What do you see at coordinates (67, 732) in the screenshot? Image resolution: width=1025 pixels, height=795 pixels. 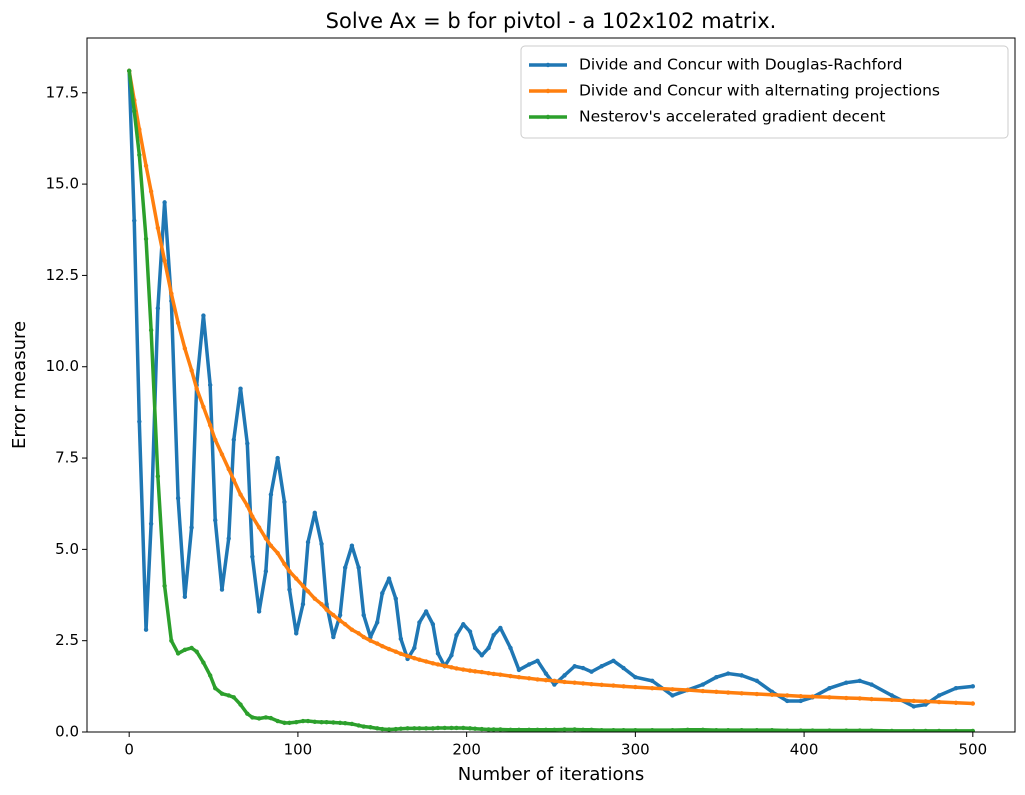 I see `y-tick-label: 0.0` at bounding box center [67, 732].